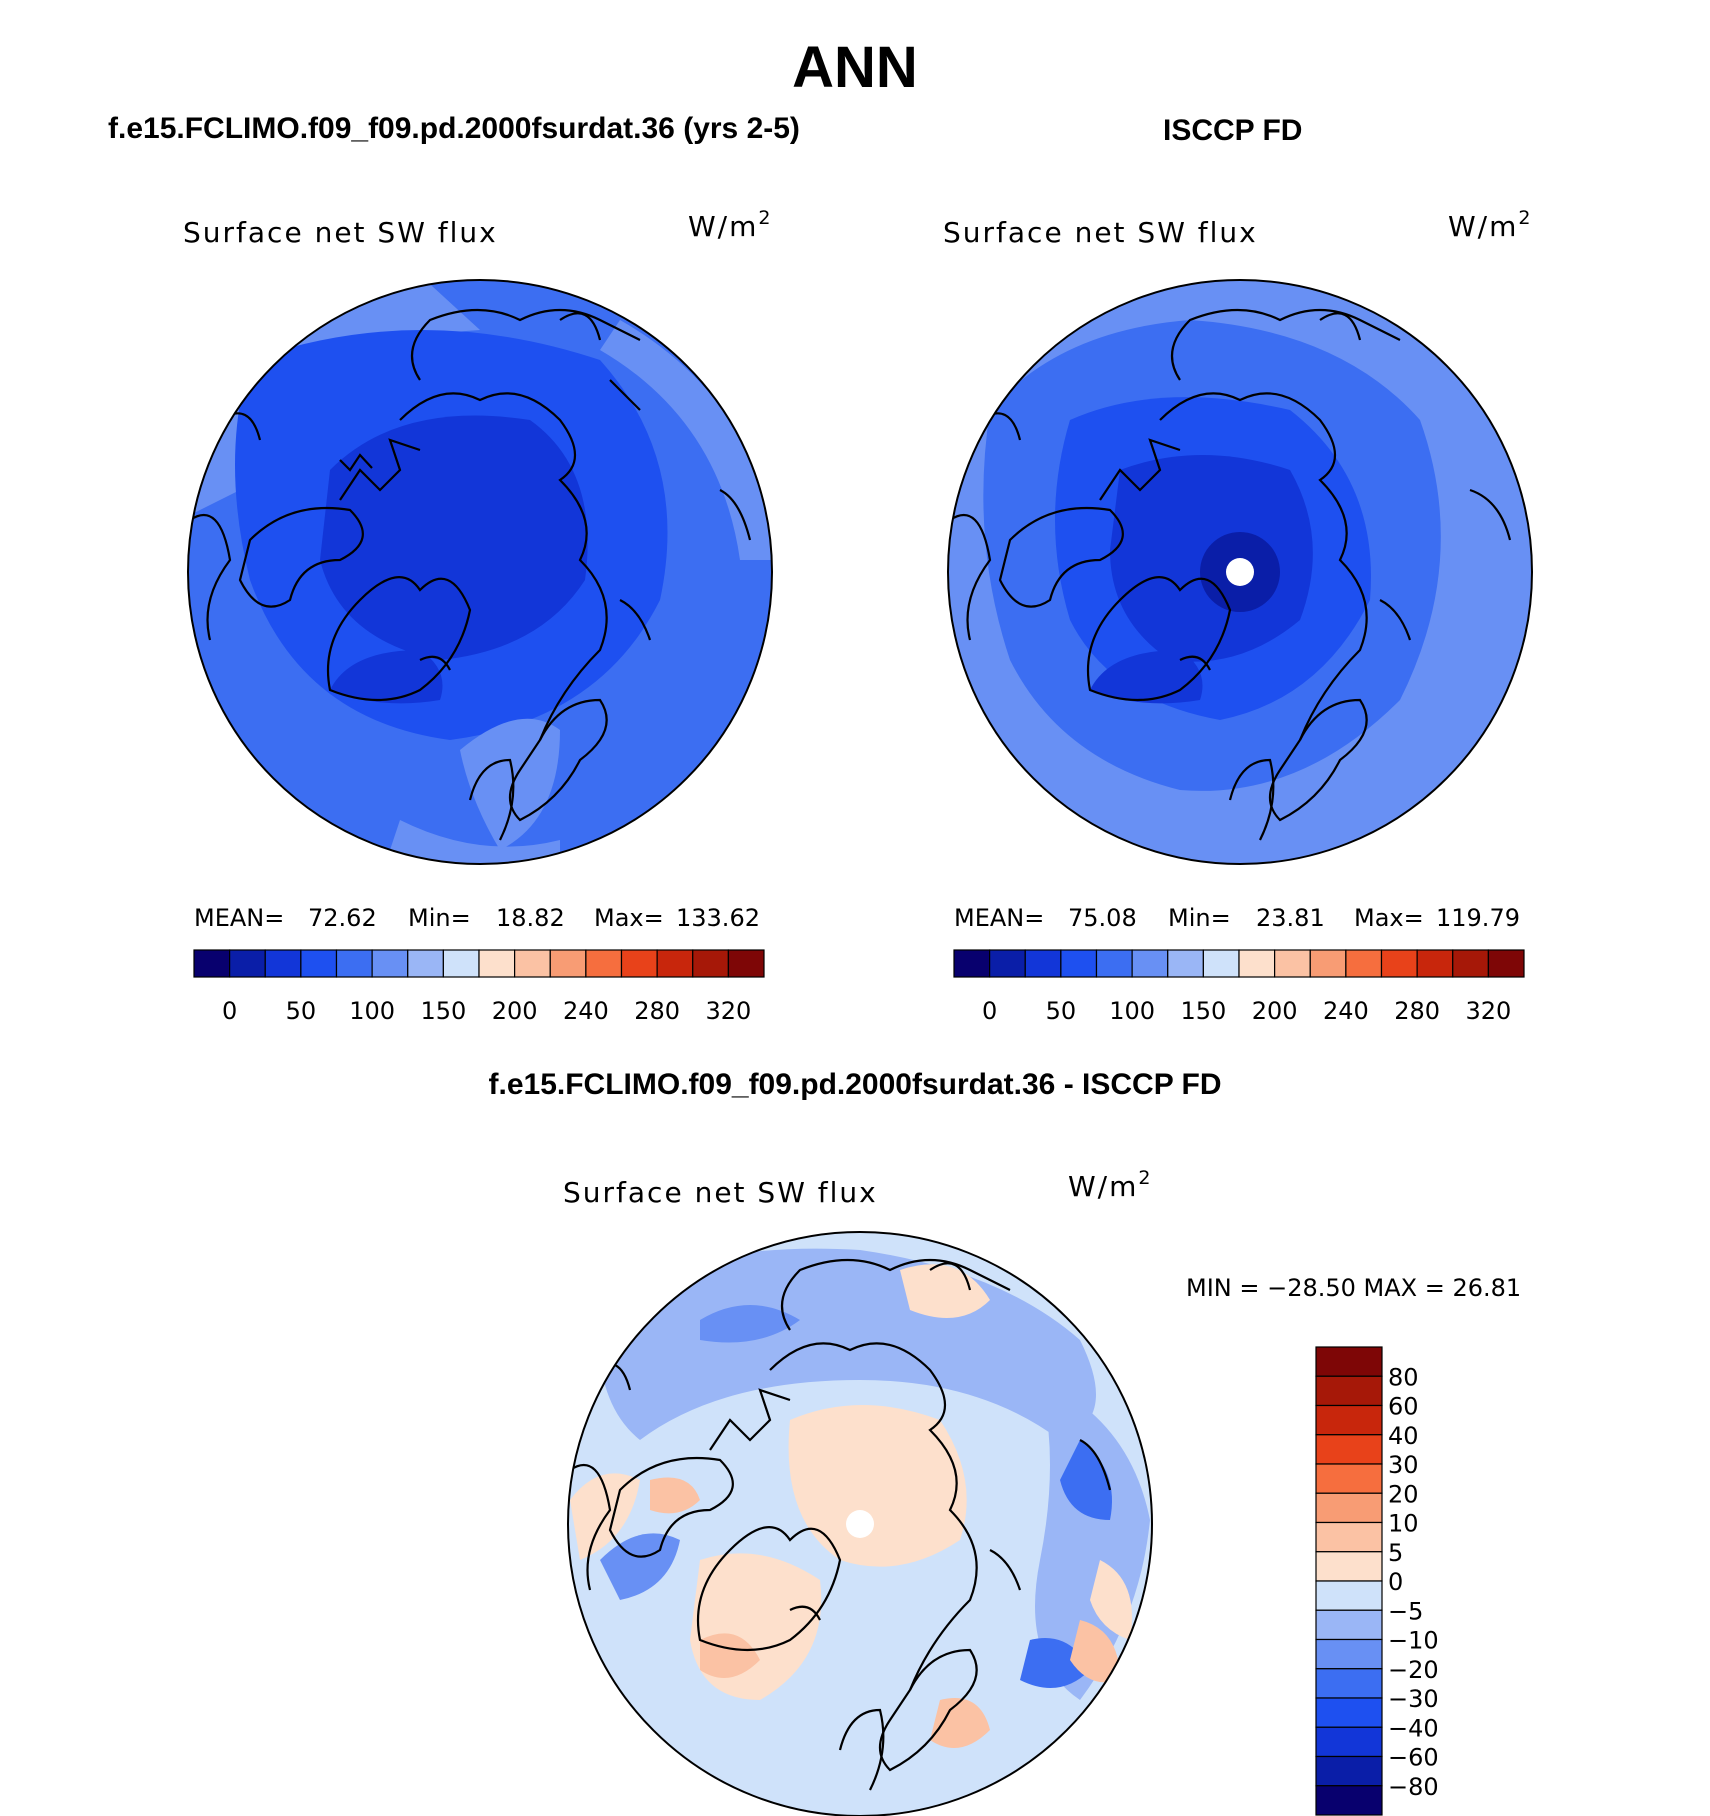 This screenshot has width=1710, height=1816. What do you see at coordinates (1403, 1524) in the screenshot?
I see `colorbar-tick-label: 10` at bounding box center [1403, 1524].